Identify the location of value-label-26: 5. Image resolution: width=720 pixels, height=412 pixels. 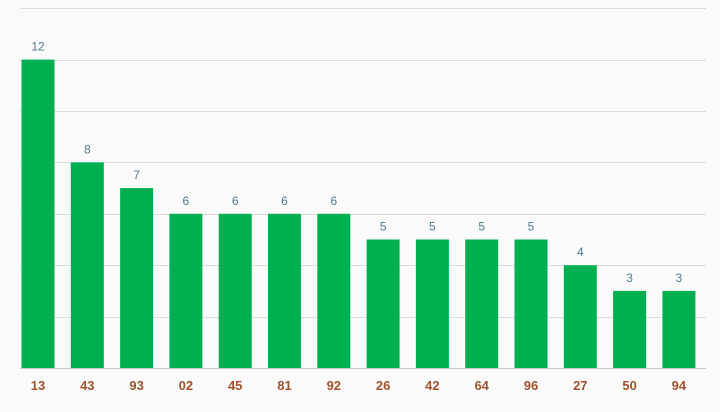
(383, 227).